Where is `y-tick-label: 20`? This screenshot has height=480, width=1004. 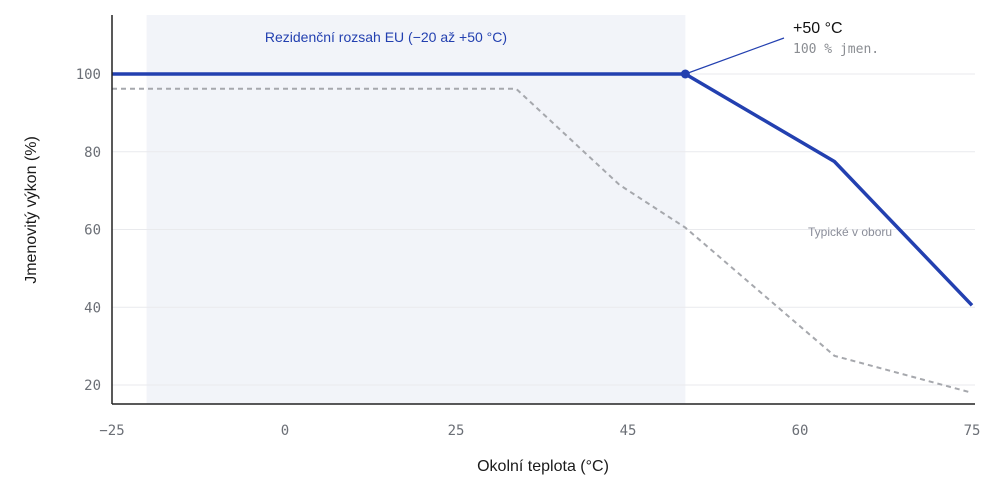 y-tick-label: 20 is located at coordinates (92, 386).